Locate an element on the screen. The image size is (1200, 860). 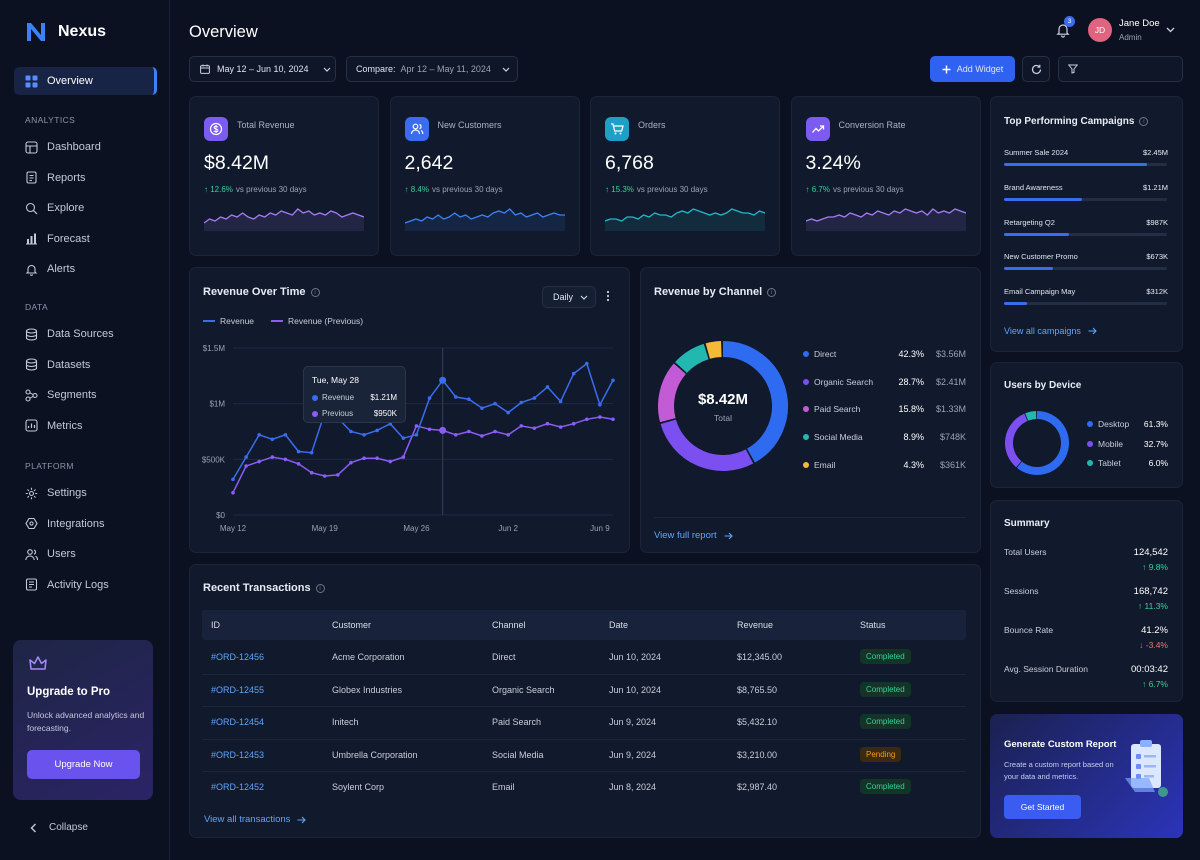
sidebar-item-reports: Reports is located at coordinates (85, 178).